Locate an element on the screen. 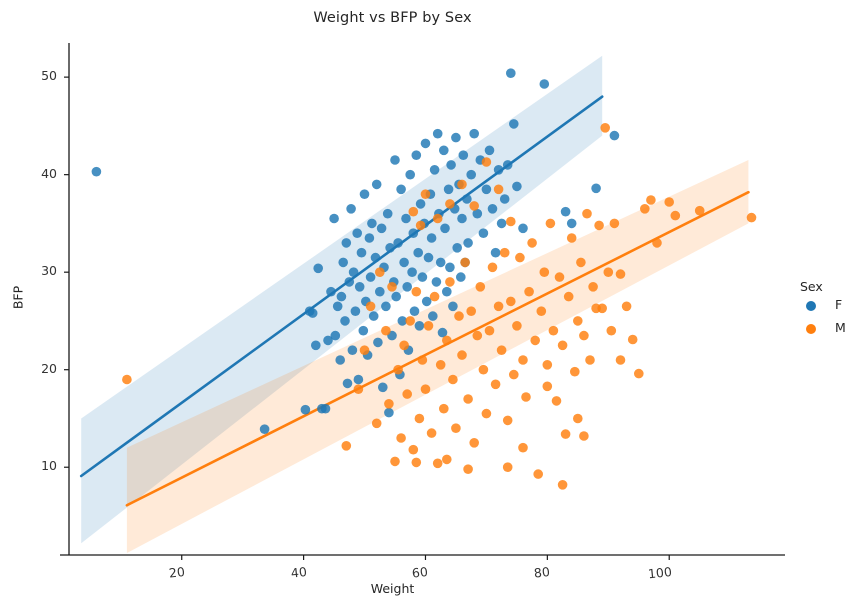 The width and height of the screenshot is (855, 614). x-tick-label: 20 is located at coordinates (176, 572).